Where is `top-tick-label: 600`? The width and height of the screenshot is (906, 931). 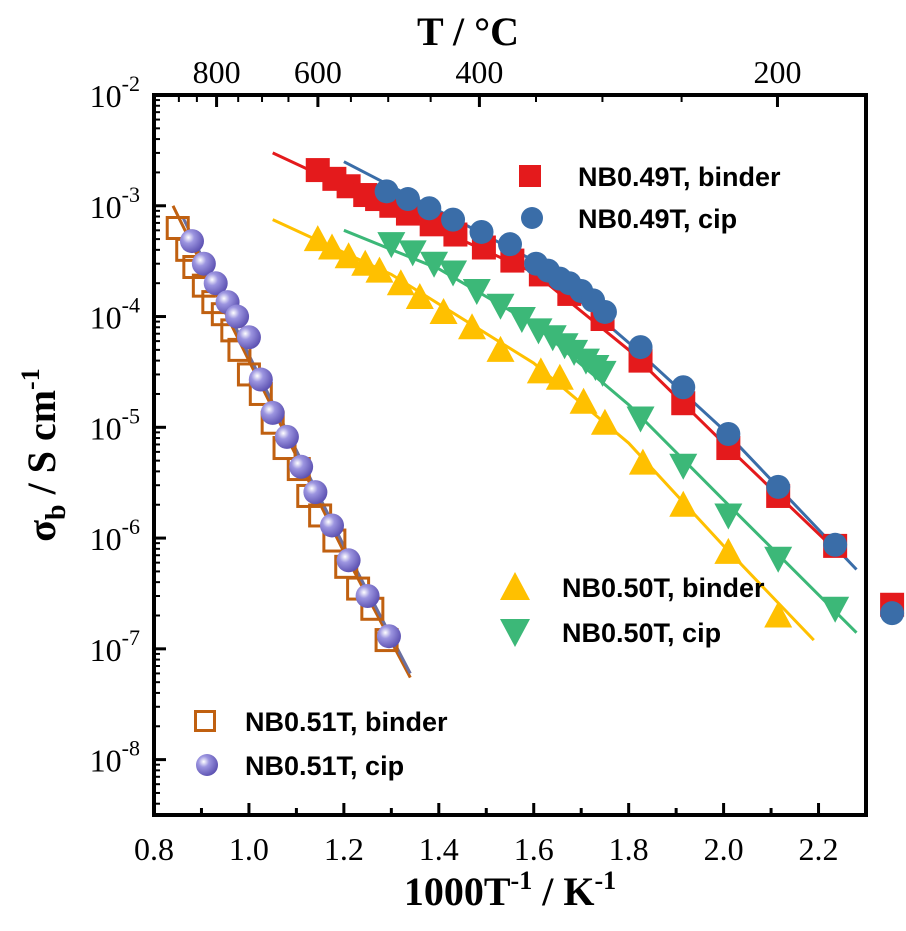
top-tick-label: 600 is located at coordinates (318, 72).